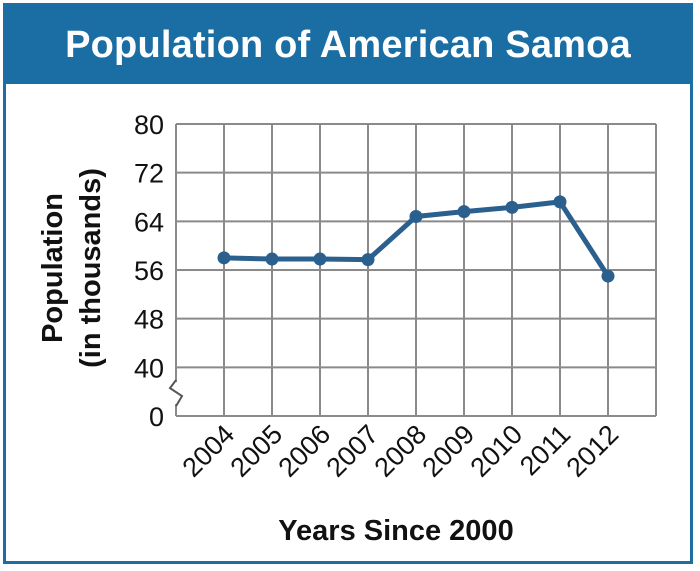 The height and width of the screenshot is (571, 700). What do you see at coordinates (449, 451) in the screenshot?
I see `x-tick-label: 2009` at bounding box center [449, 451].